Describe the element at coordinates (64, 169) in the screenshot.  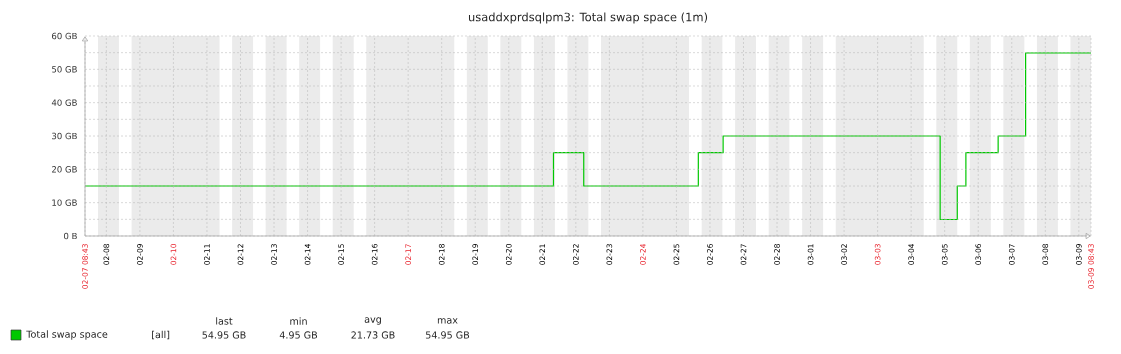
I see `y-tick-label: 20 GB` at that location.